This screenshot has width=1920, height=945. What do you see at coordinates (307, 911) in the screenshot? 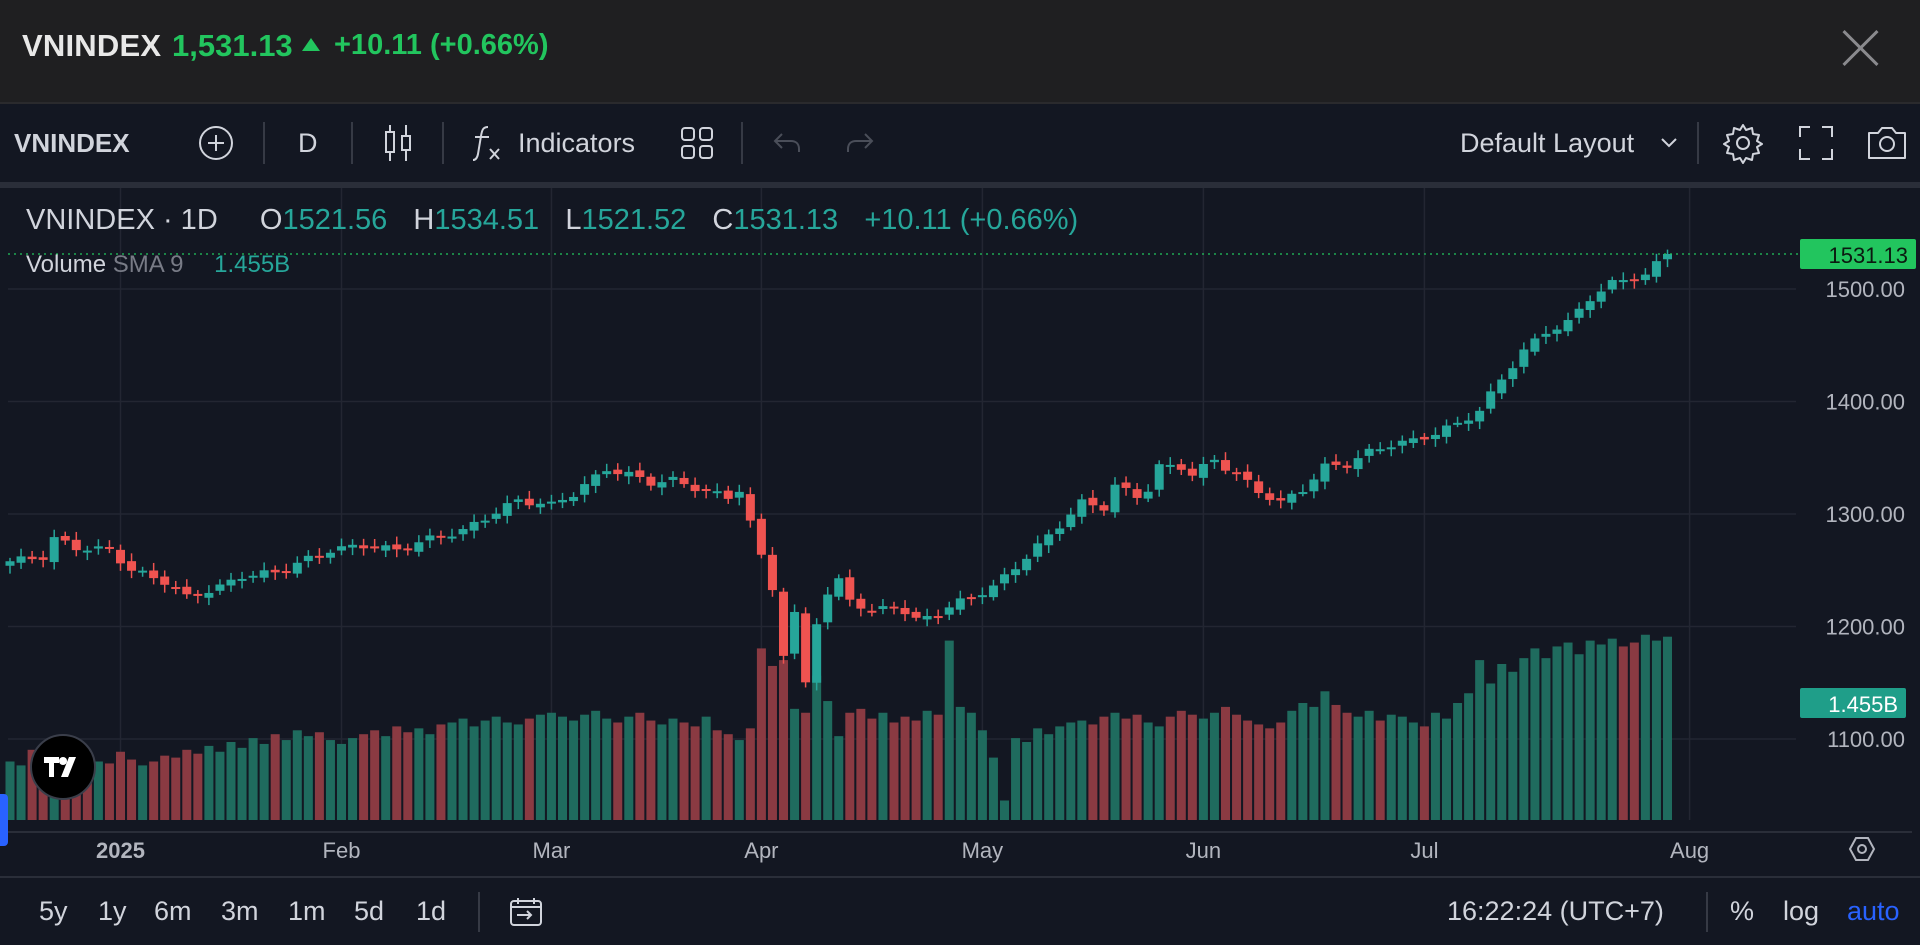
I see `range-1m: 1m` at bounding box center [307, 911].